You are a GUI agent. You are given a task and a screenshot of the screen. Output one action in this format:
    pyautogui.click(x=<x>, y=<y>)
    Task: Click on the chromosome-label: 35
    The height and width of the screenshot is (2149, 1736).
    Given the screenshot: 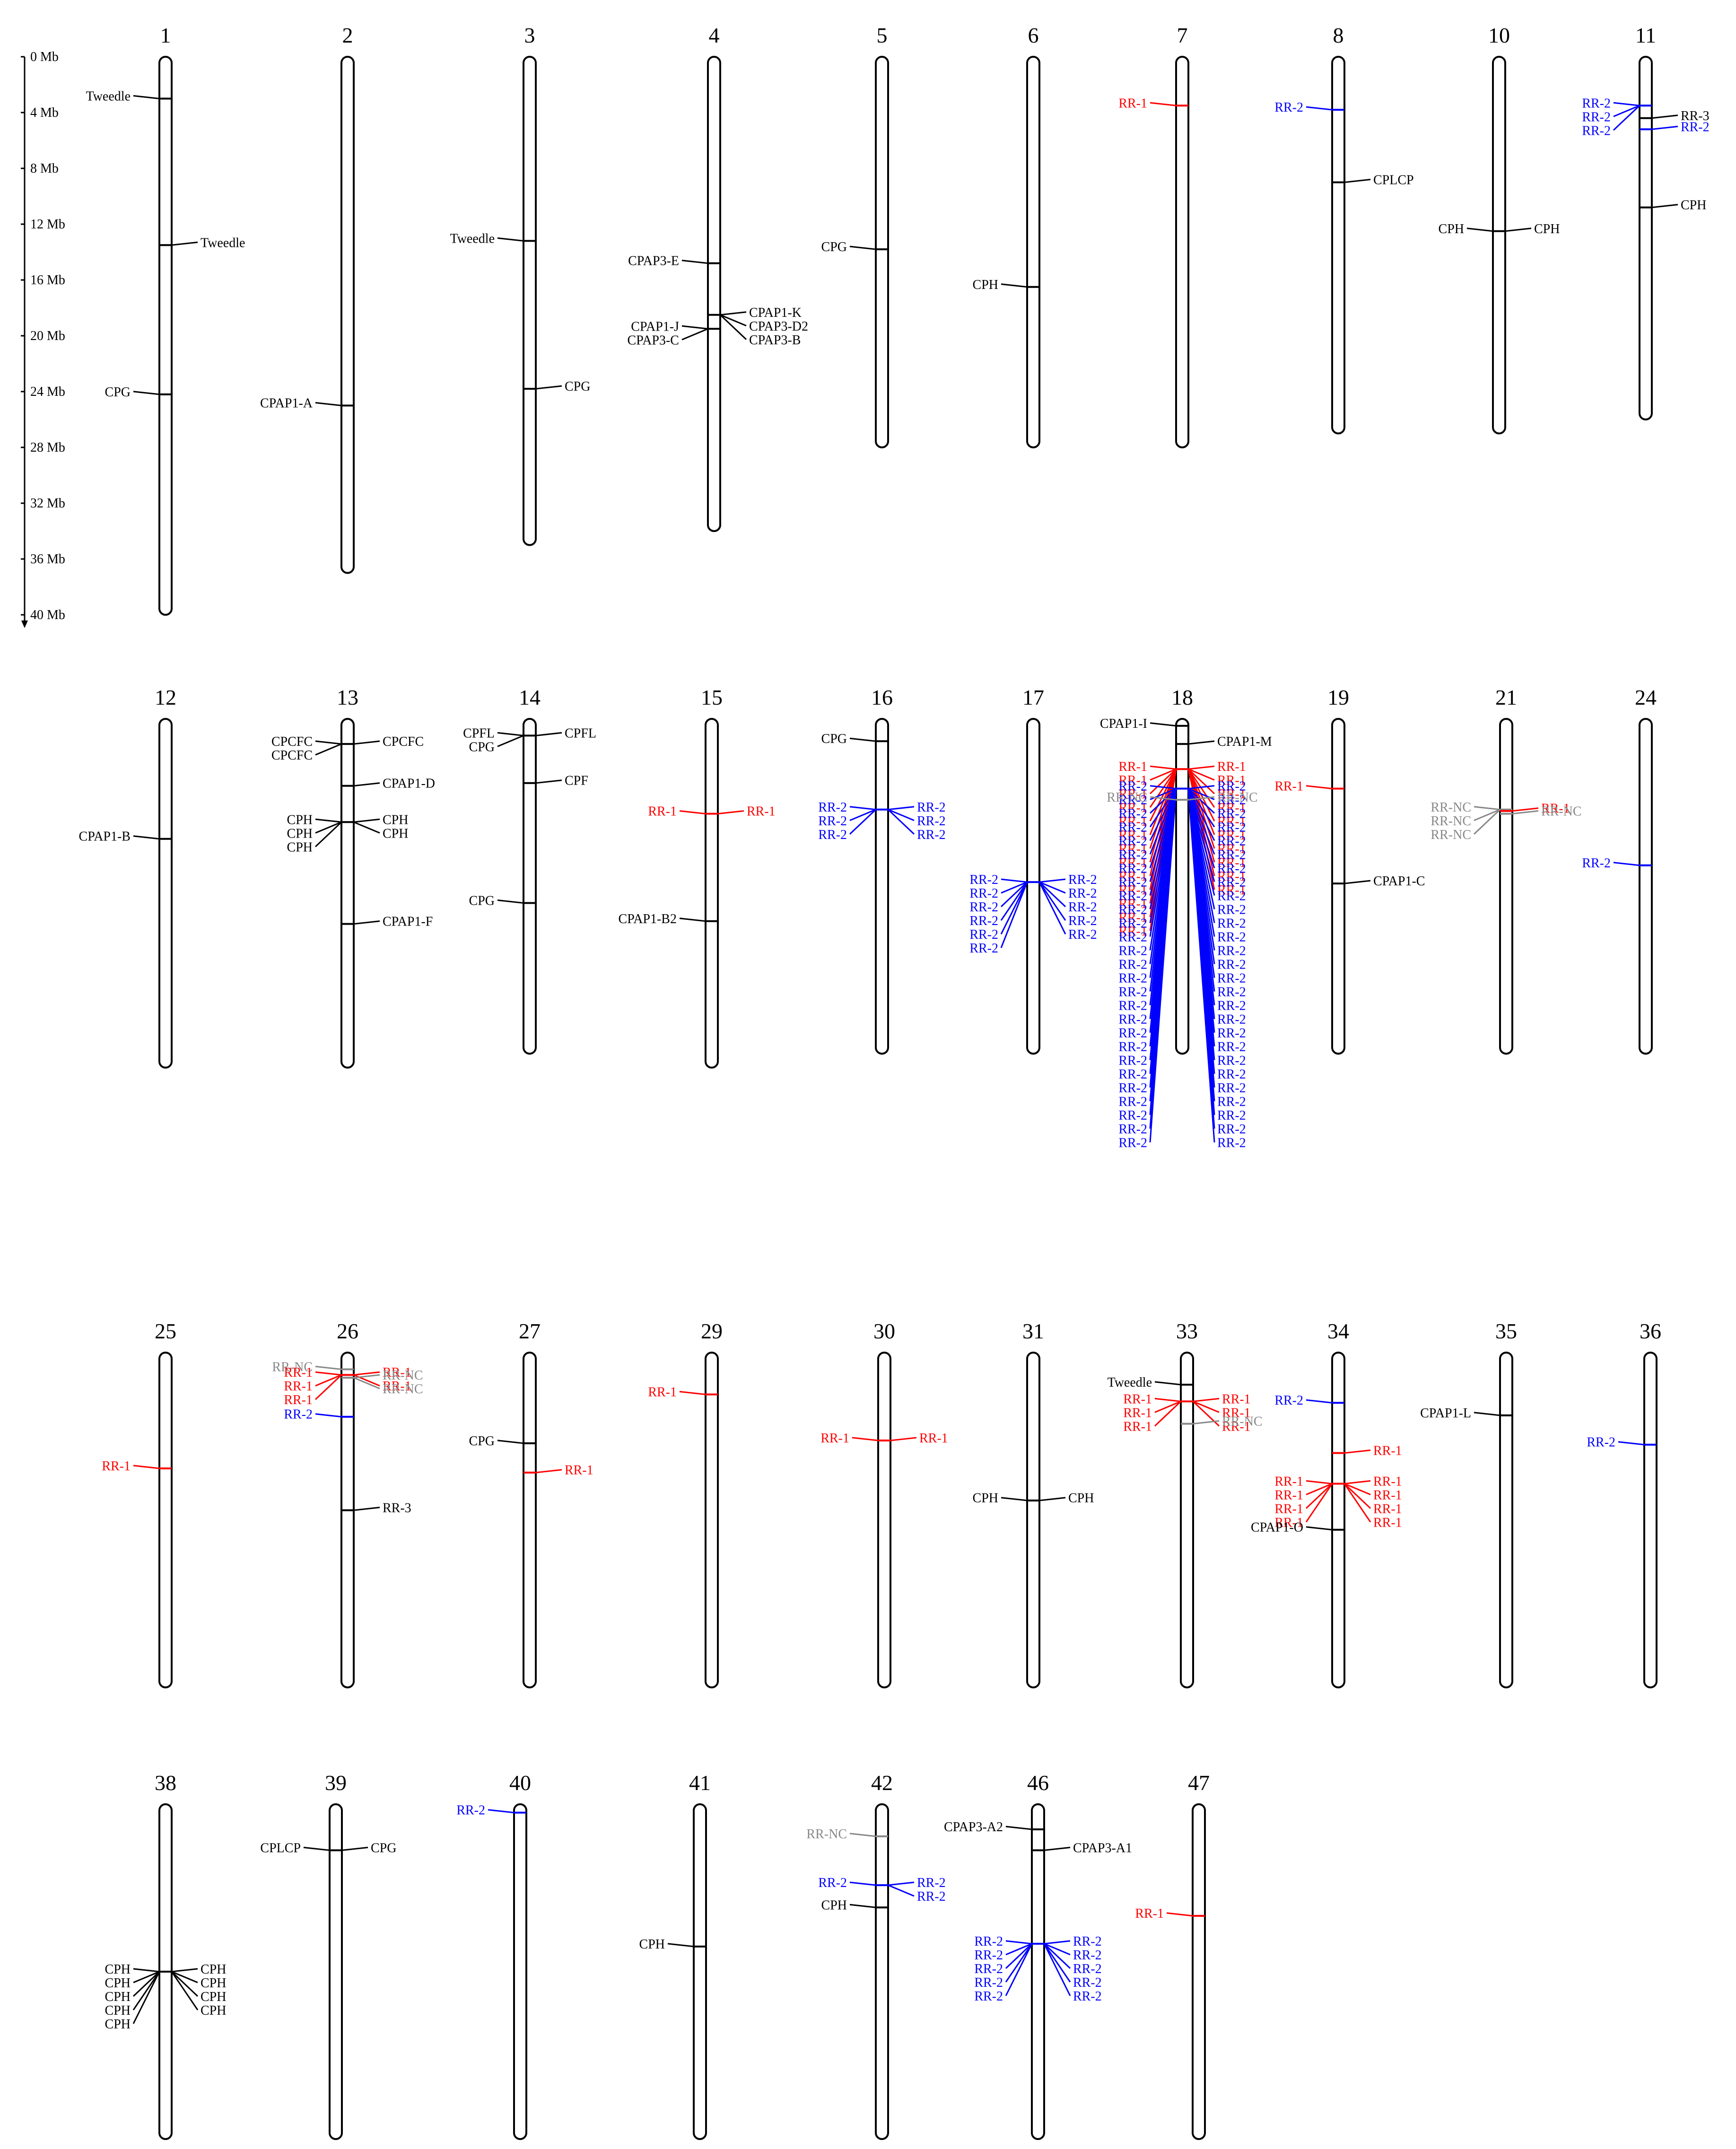 What is the action you would take?
    pyautogui.click(x=1506, y=1331)
    